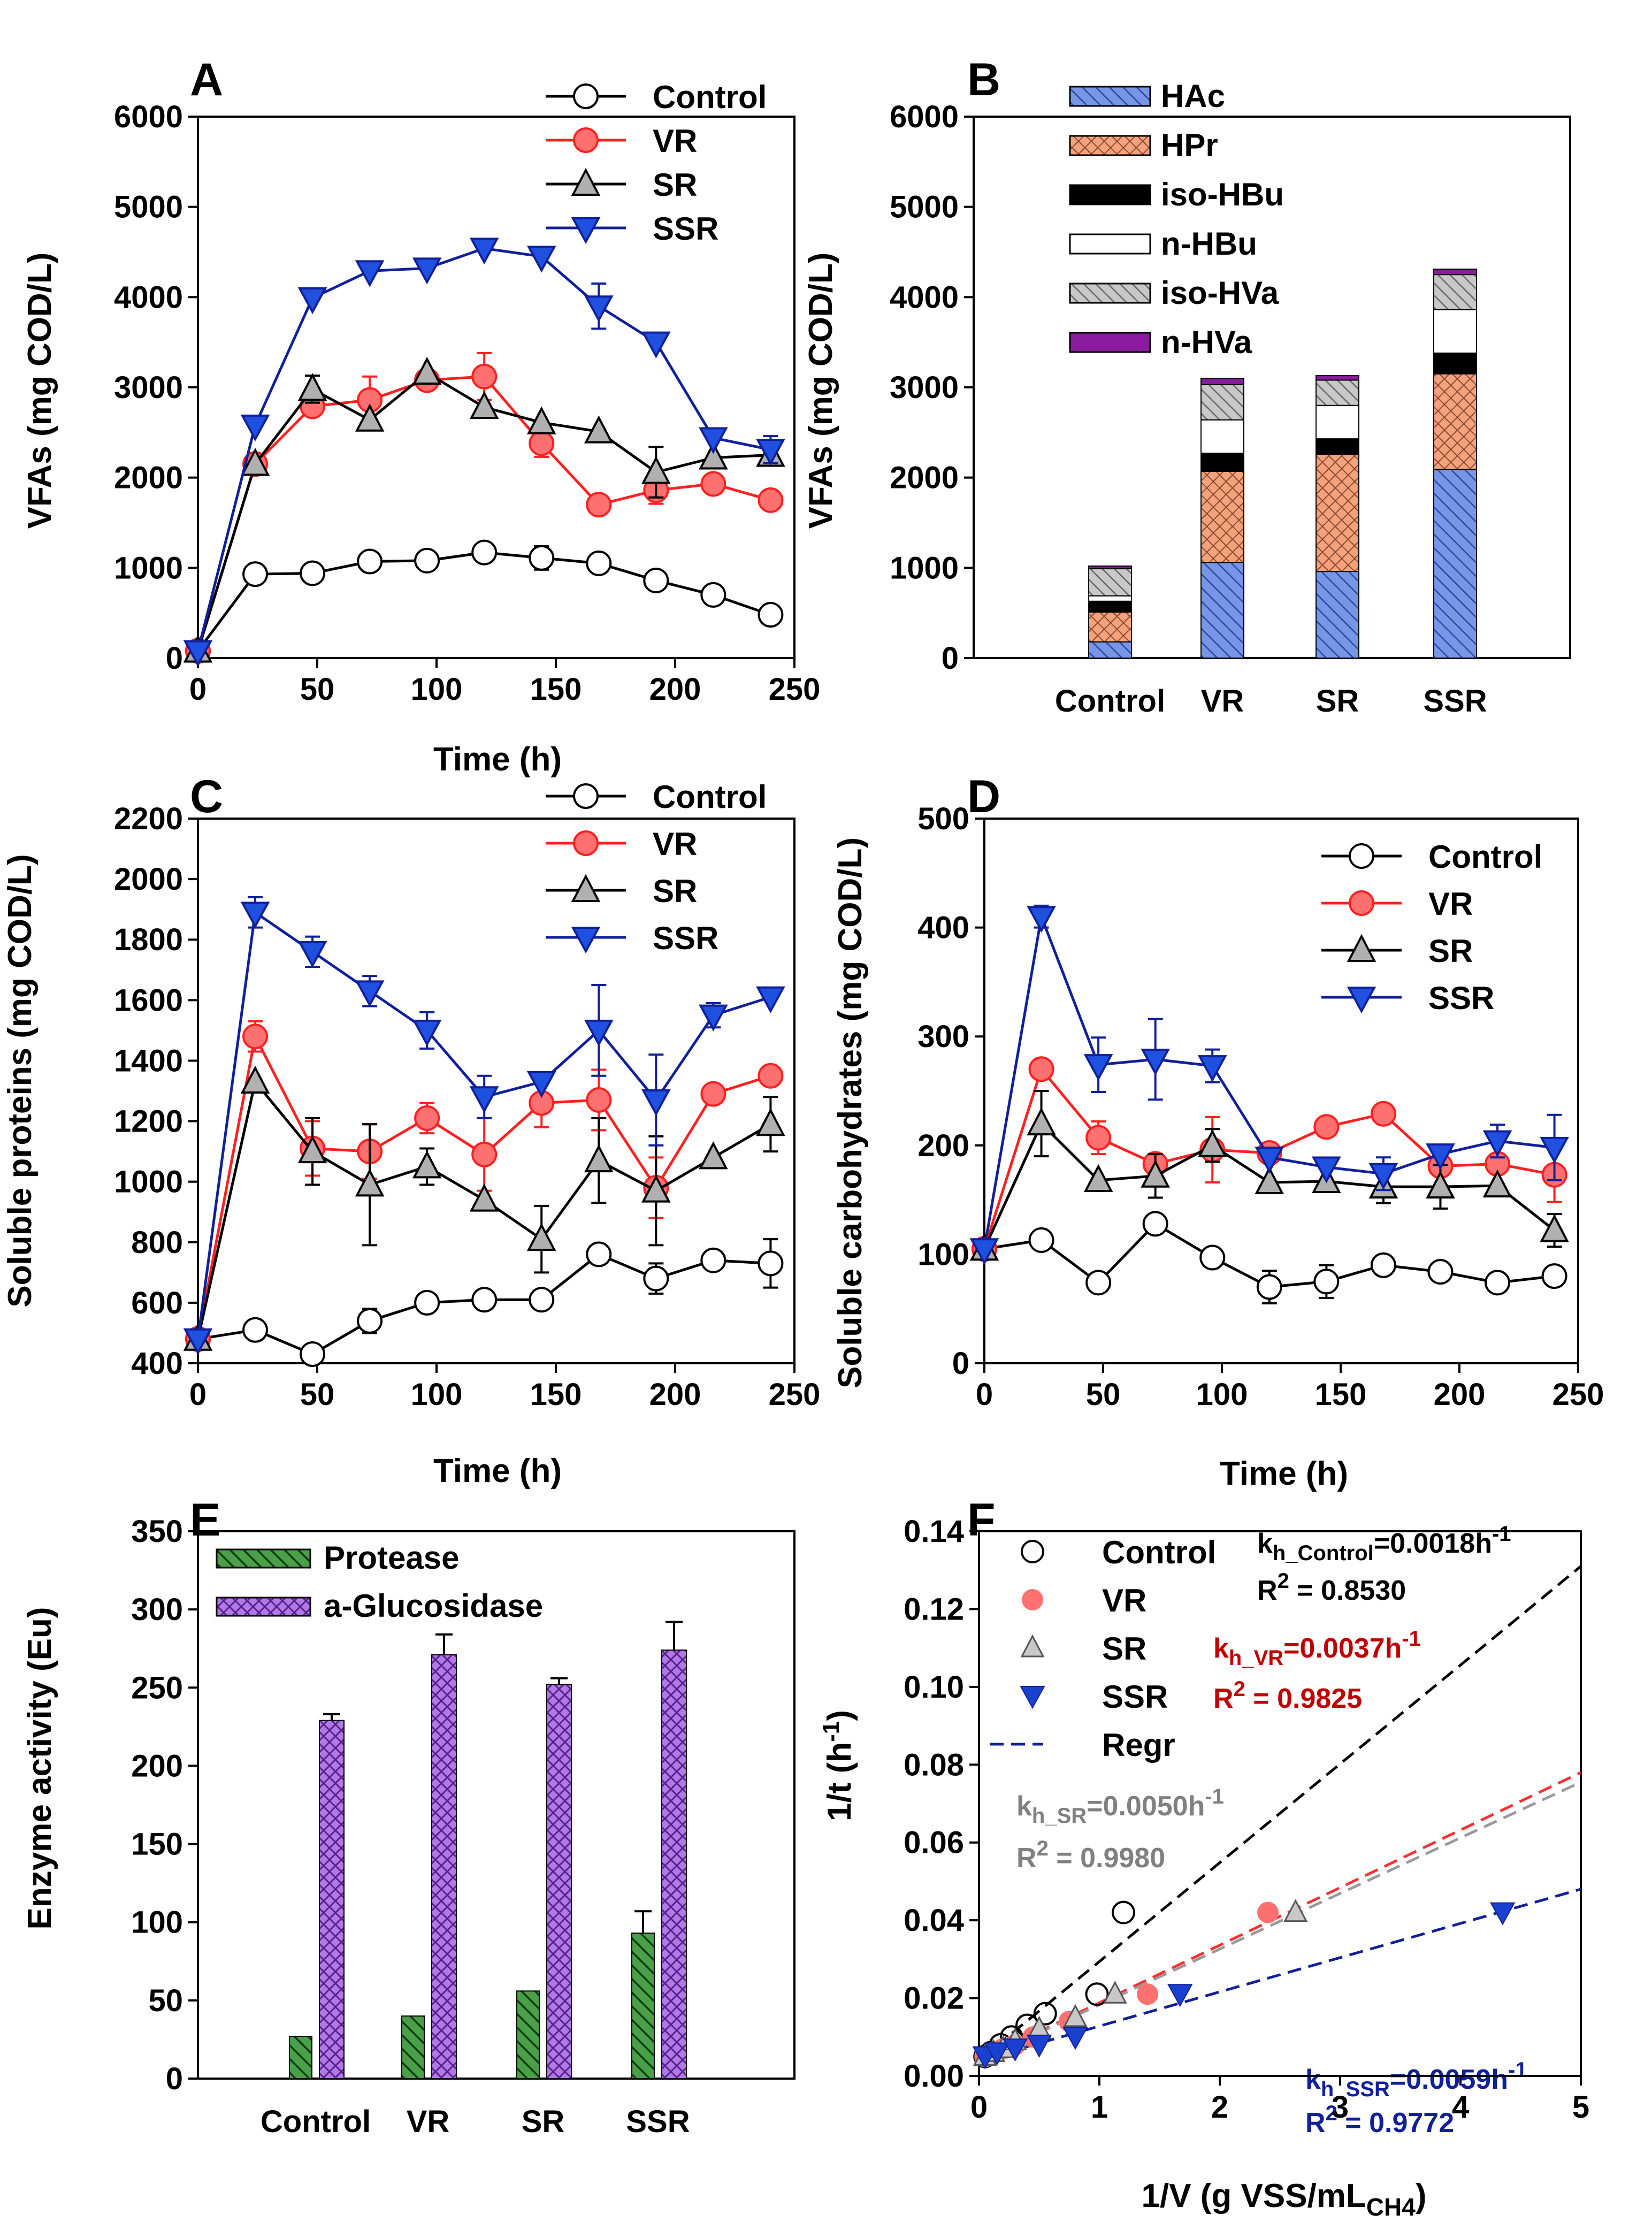  I want to click on legend-marker-d-control, so click(1361, 856).